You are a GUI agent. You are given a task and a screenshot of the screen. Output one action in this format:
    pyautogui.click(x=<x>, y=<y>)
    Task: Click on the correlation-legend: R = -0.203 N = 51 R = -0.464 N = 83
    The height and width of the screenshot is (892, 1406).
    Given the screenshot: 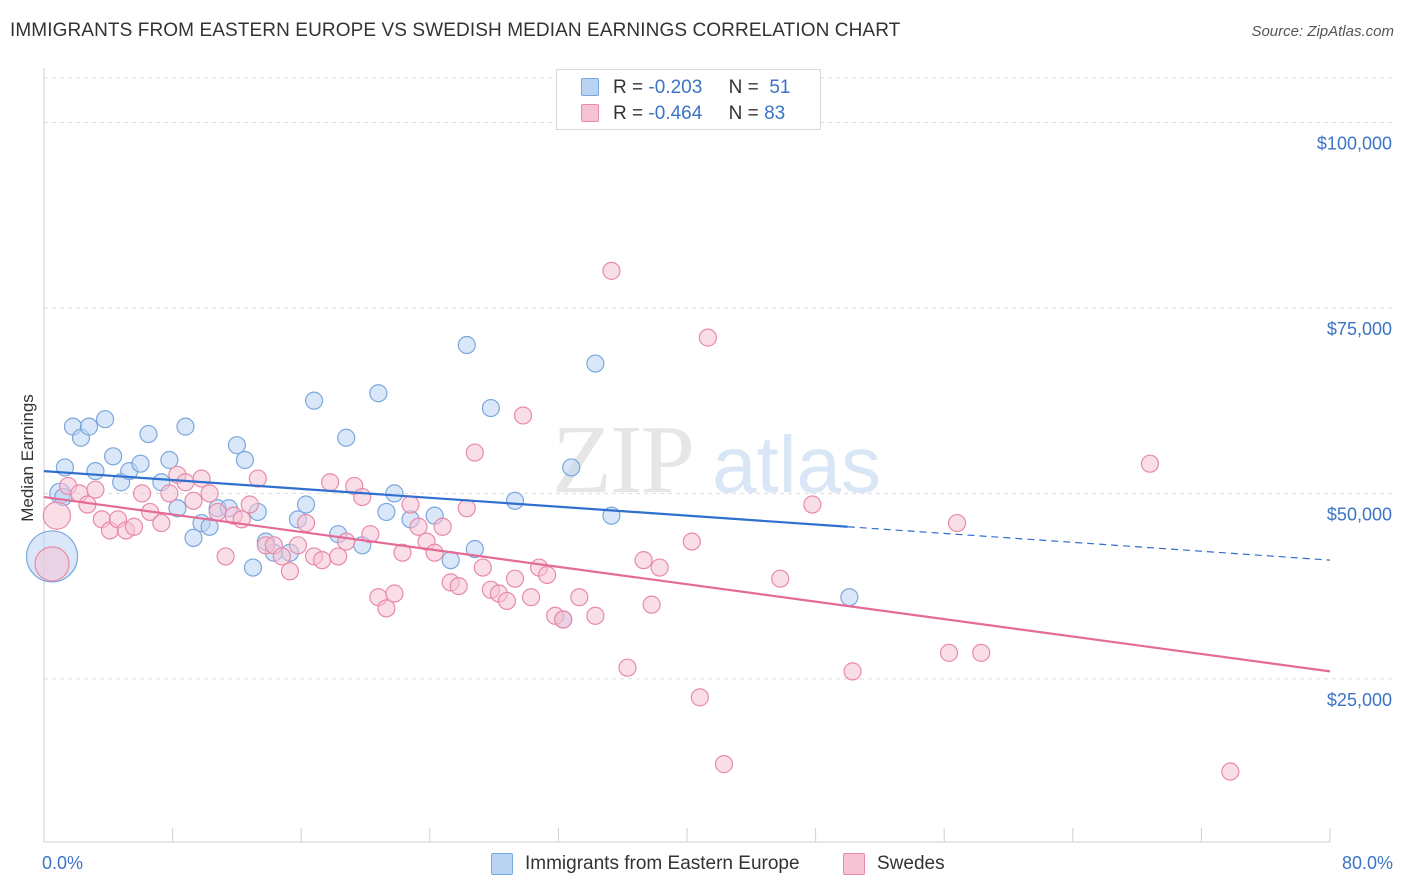 What is the action you would take?
    pyautogui.click(x=688, y=99)
    